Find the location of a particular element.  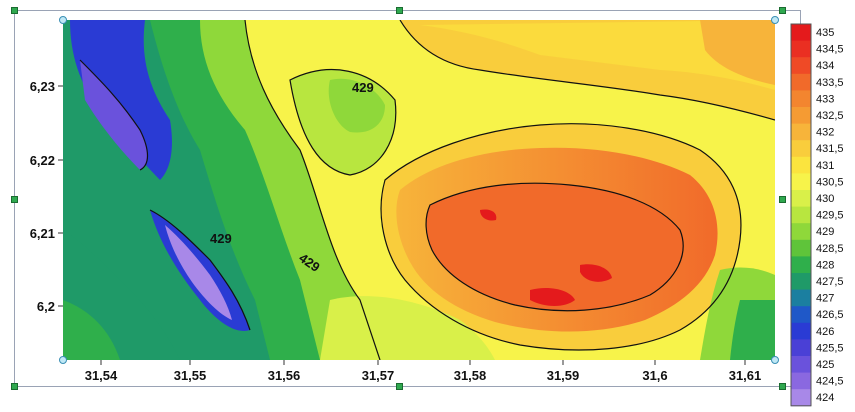

legend-label: 426 is located at coordinates (825, 332).